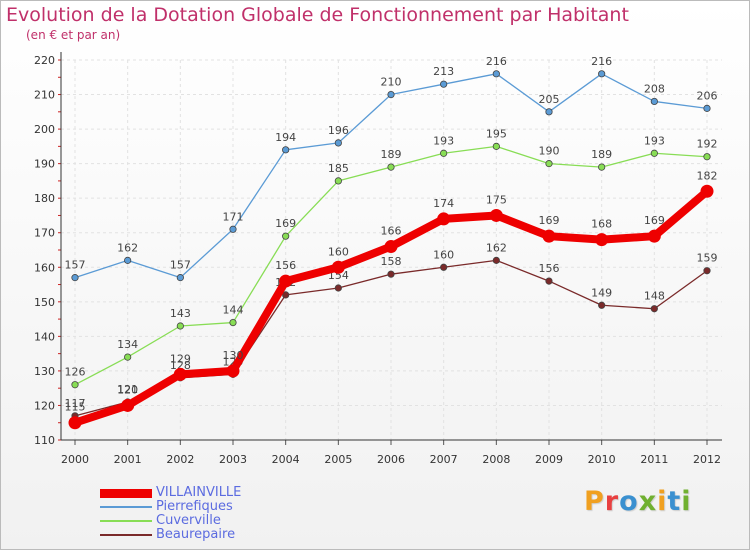 The image size is (750, 550). Describe the element at coordinates (180, 313) in the screenshot. I see `data-label-cuverville: 143` at that location.